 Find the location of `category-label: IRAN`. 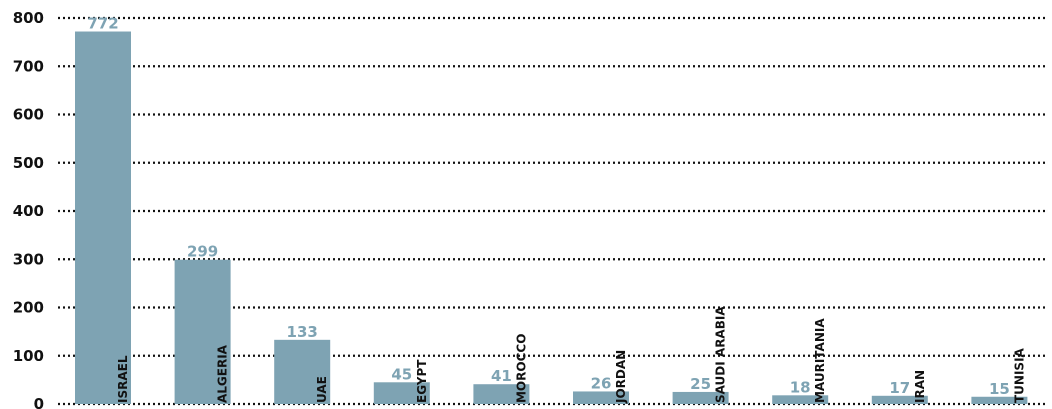

category-label: IRAN is located at coordinates (920, 386).